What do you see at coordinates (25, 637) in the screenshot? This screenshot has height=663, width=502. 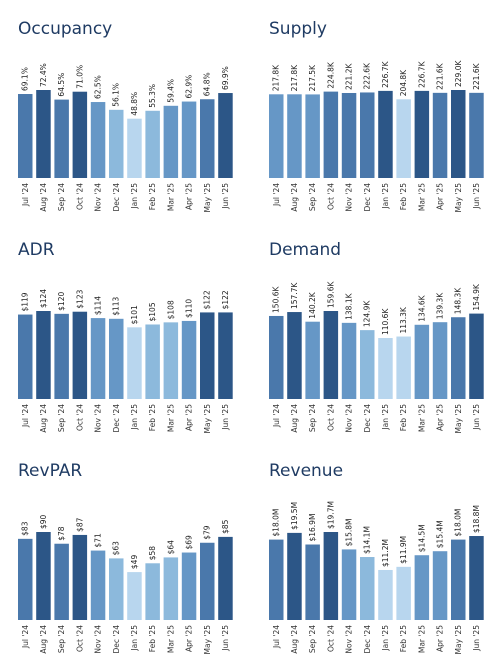 I see `revpar-tick-label: Jul '24` at bounding box center [25, 637].